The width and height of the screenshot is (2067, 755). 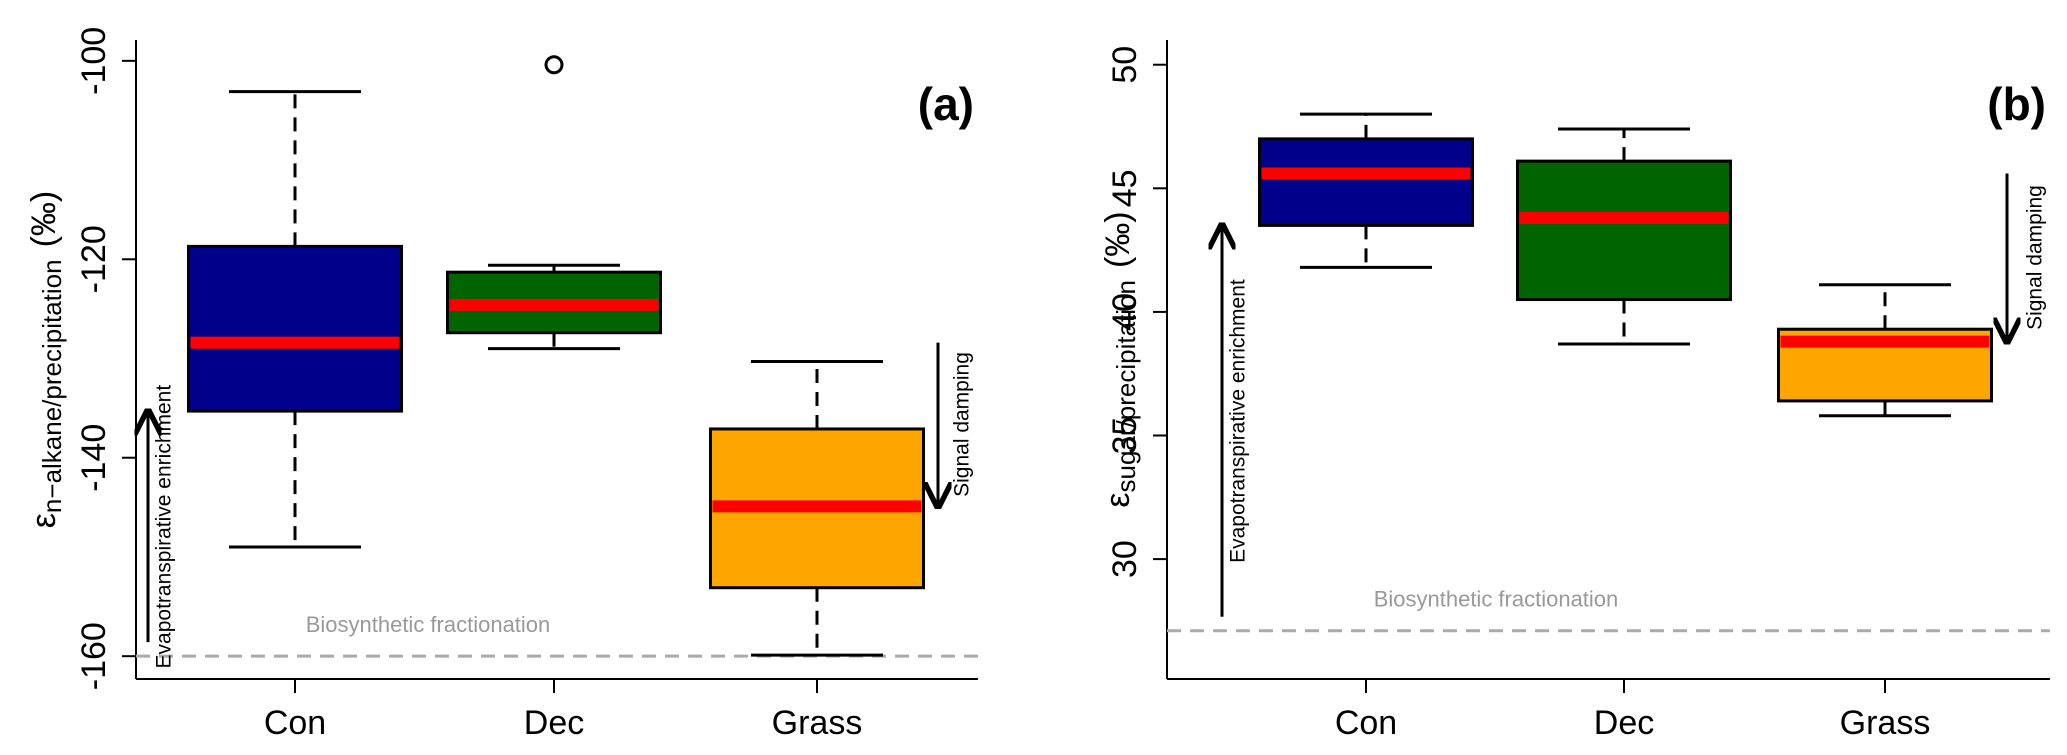 I want to click on y-tick-label: 50, so click(x=1125, y=65).